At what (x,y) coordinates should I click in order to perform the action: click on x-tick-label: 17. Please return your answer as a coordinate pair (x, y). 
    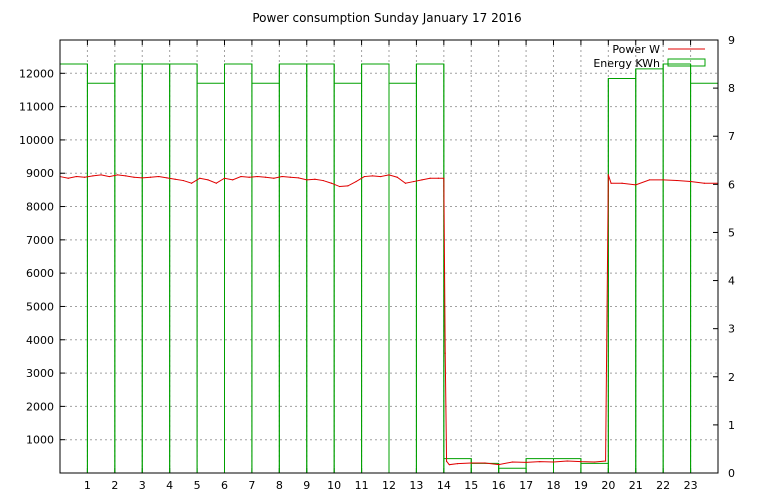
    Looking at the image, I should click on (526, 485).